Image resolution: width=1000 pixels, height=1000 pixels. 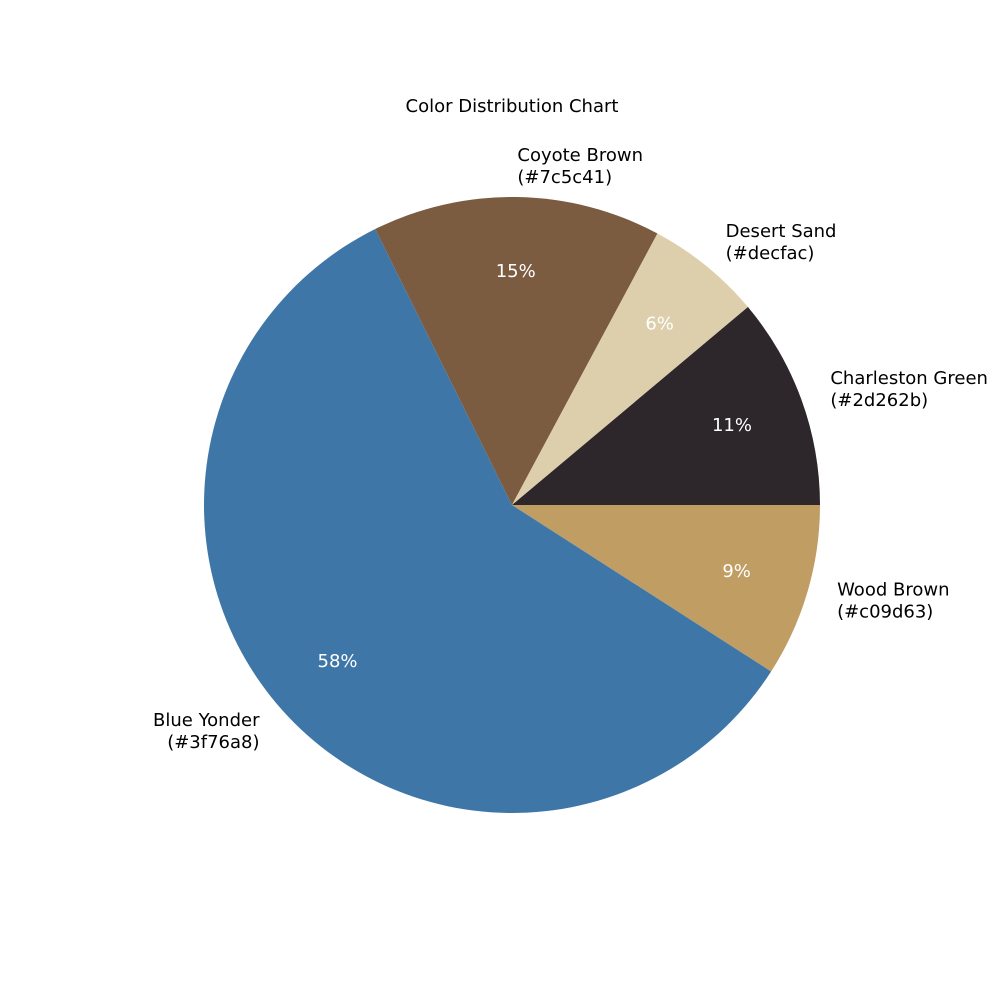 I want to click on pie-slice-coyote-brown, so click(x=516, y=351).